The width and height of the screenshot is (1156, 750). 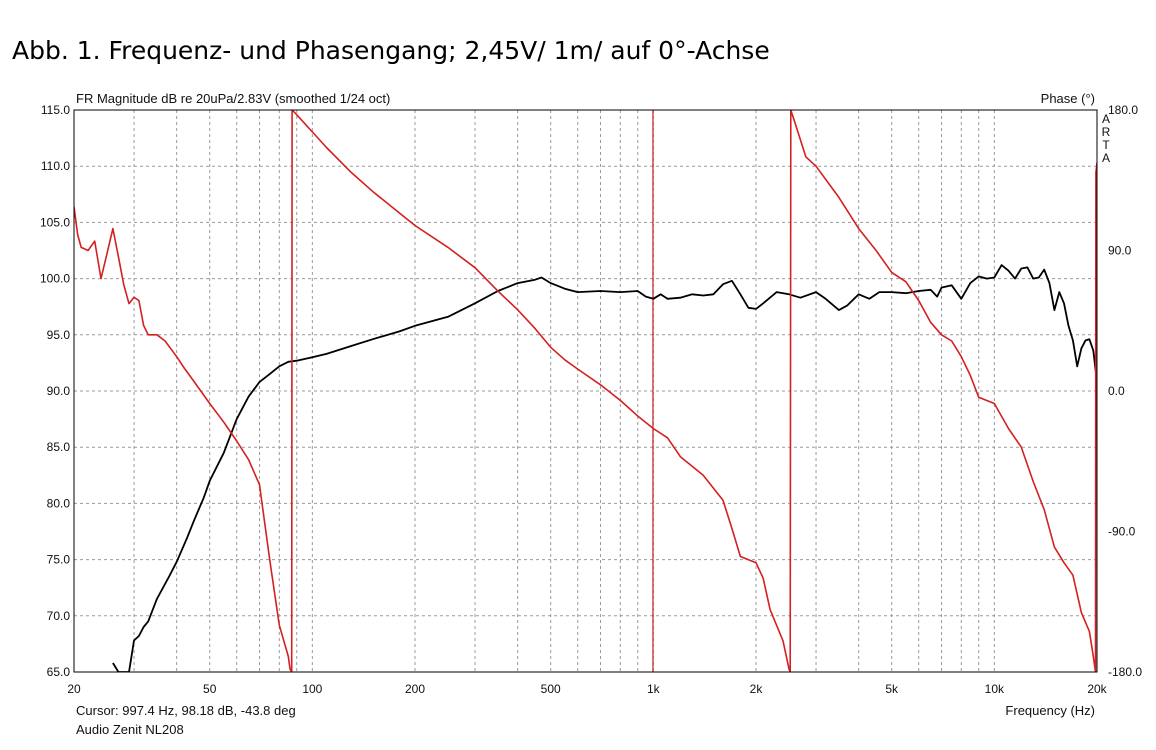 What do you see at coordinates (1125, 672) in the screenshot?
I see `y-tick-label-right: -180.0` at bounding box center [1125, 672].